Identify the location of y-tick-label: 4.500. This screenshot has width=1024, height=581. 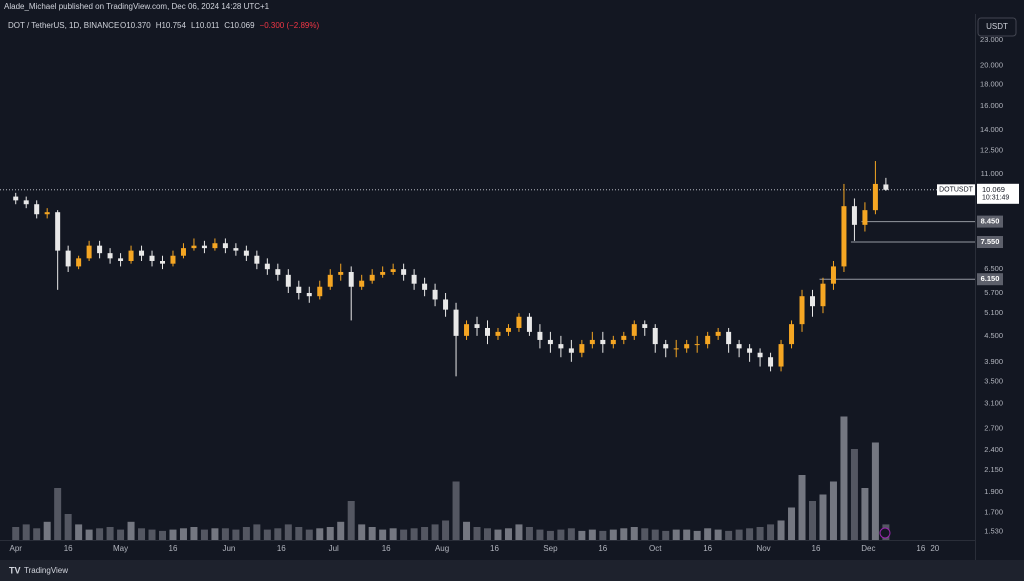
(993, 335).